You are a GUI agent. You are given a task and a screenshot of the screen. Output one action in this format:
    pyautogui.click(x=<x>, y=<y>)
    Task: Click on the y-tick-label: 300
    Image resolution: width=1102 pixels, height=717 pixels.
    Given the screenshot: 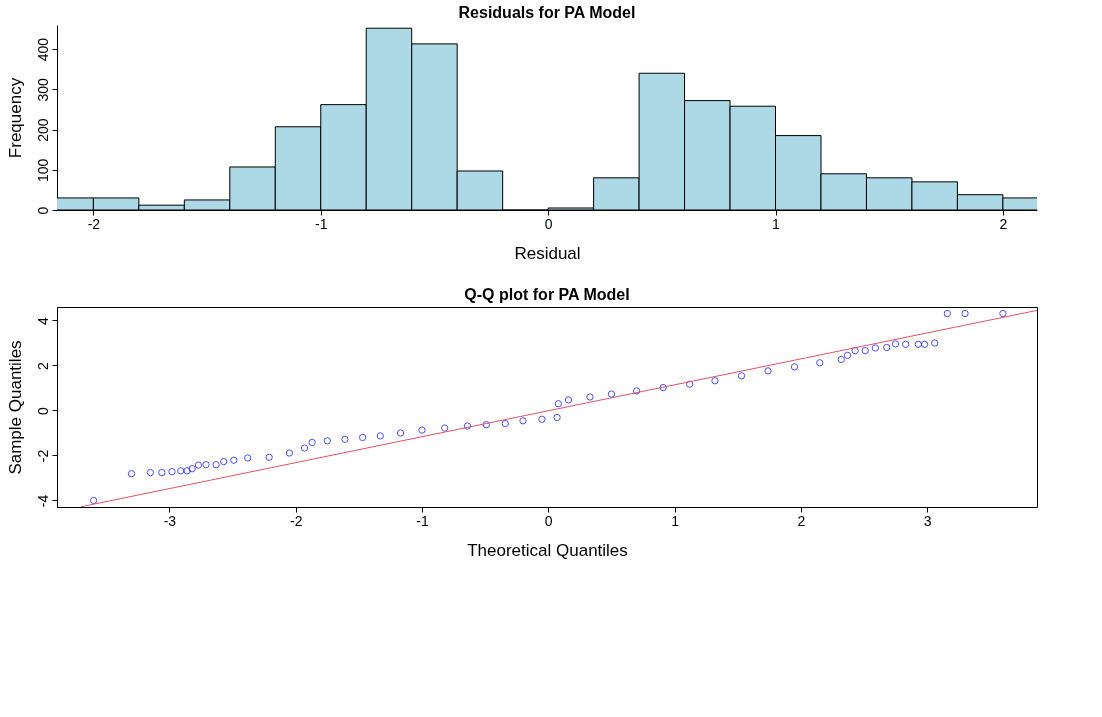 What is the action you would take?
    pyautogui.click(x=42, y=89)
    